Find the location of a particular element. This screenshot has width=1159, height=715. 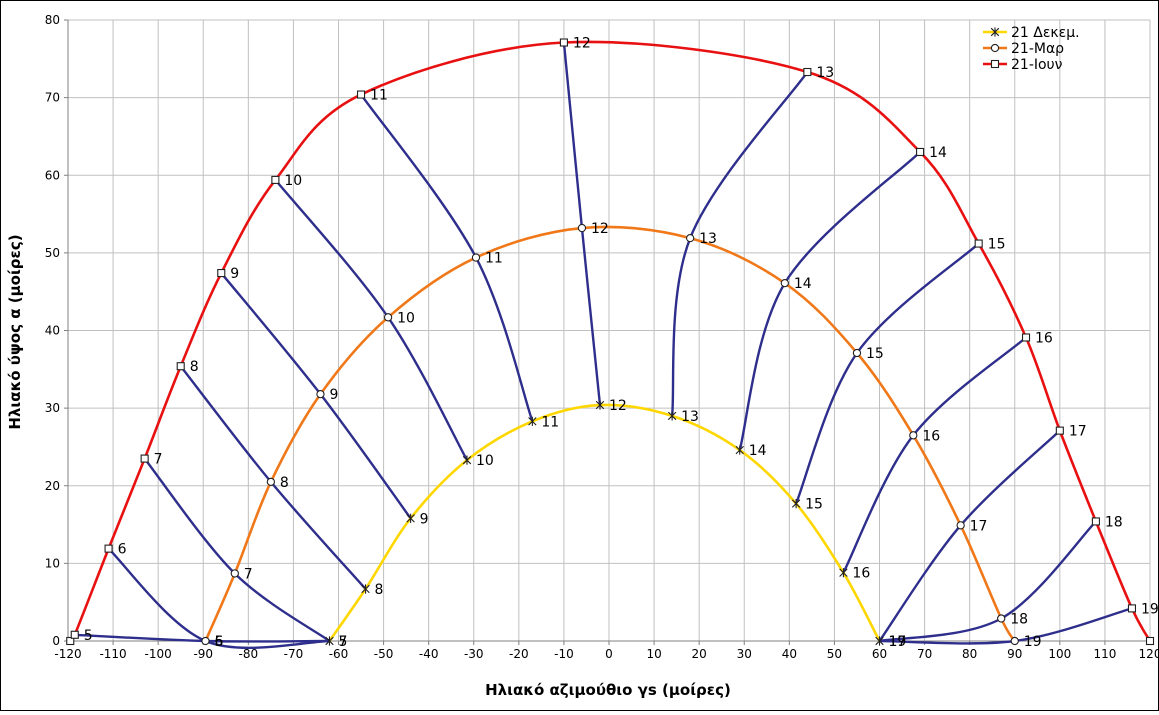

hour-label: 6 is located at coordinates (219, 642).